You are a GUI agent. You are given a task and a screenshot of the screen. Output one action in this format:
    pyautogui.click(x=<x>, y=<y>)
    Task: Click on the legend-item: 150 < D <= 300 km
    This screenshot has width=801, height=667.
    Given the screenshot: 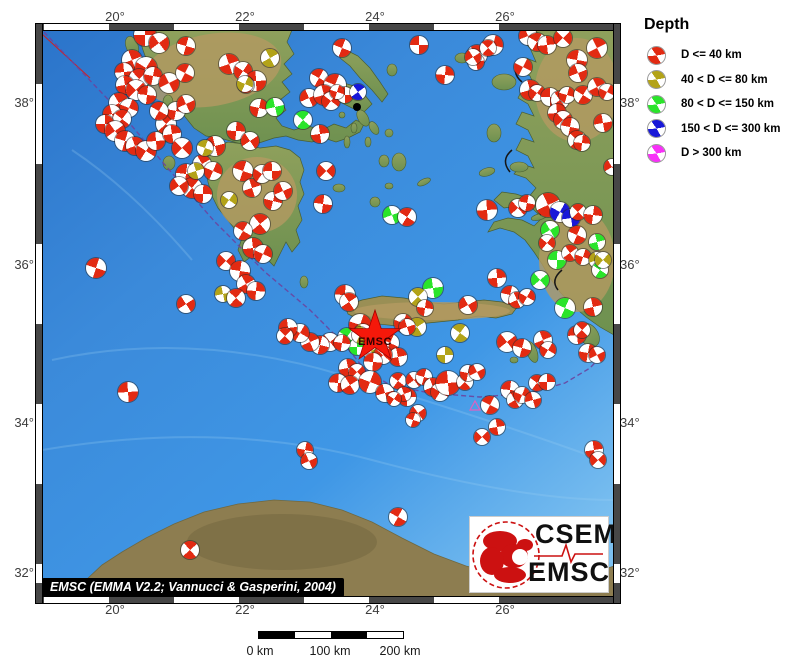 What is the action you would take?
    pyautogui.click(x=721, y=128)
    